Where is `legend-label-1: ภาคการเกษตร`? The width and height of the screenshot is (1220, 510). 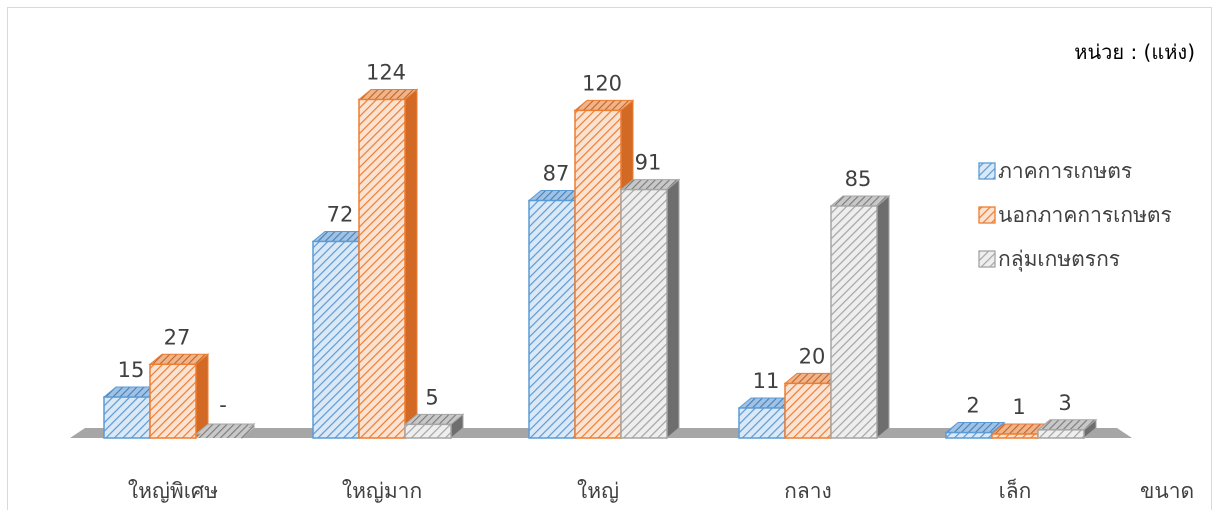
legend-label-1: ภาคการเกษตร is located at coordinates (1065, 171).